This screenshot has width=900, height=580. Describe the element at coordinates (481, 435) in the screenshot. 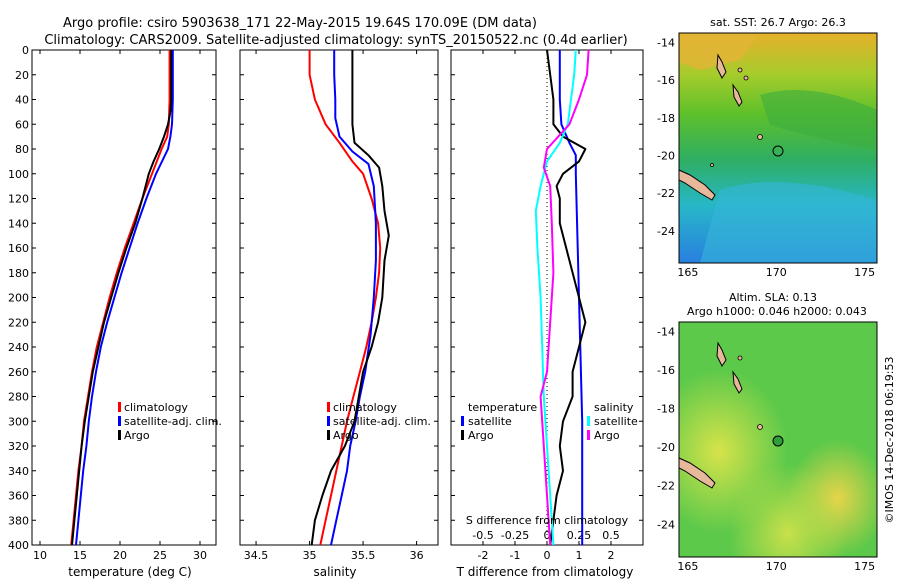

I see `legend-label-t-argo: Argo` at that location.